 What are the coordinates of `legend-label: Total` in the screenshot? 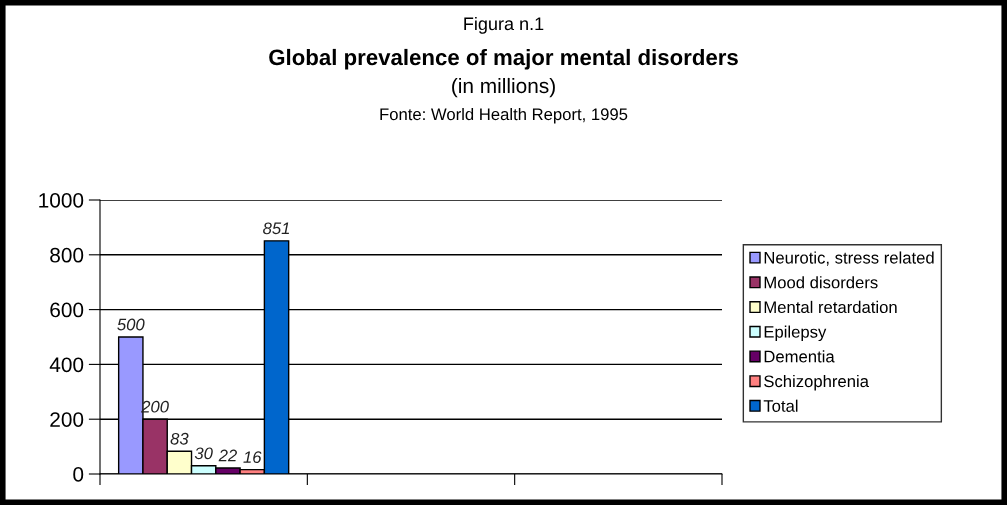 It's located at (780, 405).